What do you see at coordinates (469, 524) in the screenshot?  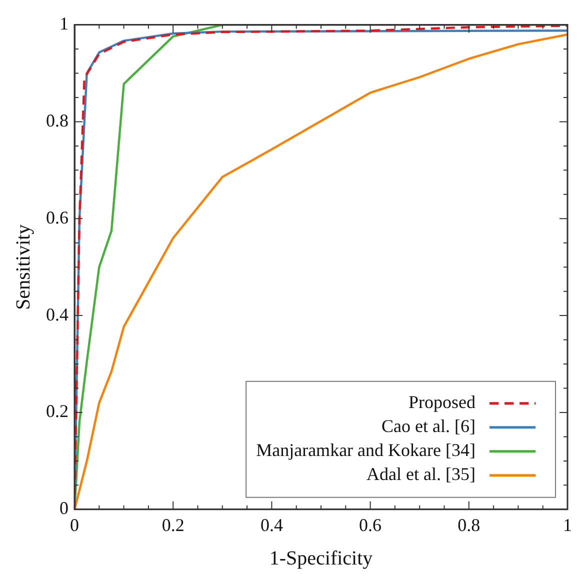 I see `x-tick-label: 0.8` at bounding box center [469, 524].